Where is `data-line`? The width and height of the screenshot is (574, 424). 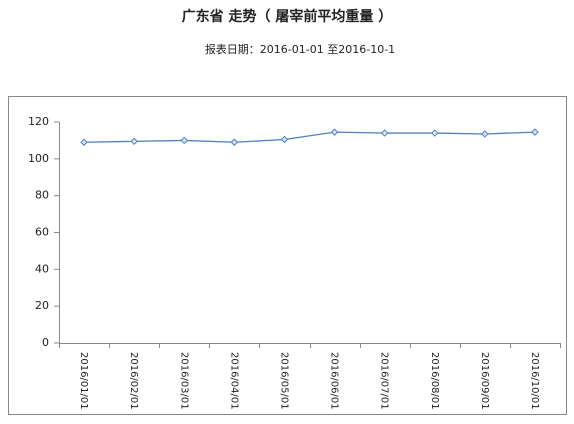
data-line is located at coordinates (309, 137).